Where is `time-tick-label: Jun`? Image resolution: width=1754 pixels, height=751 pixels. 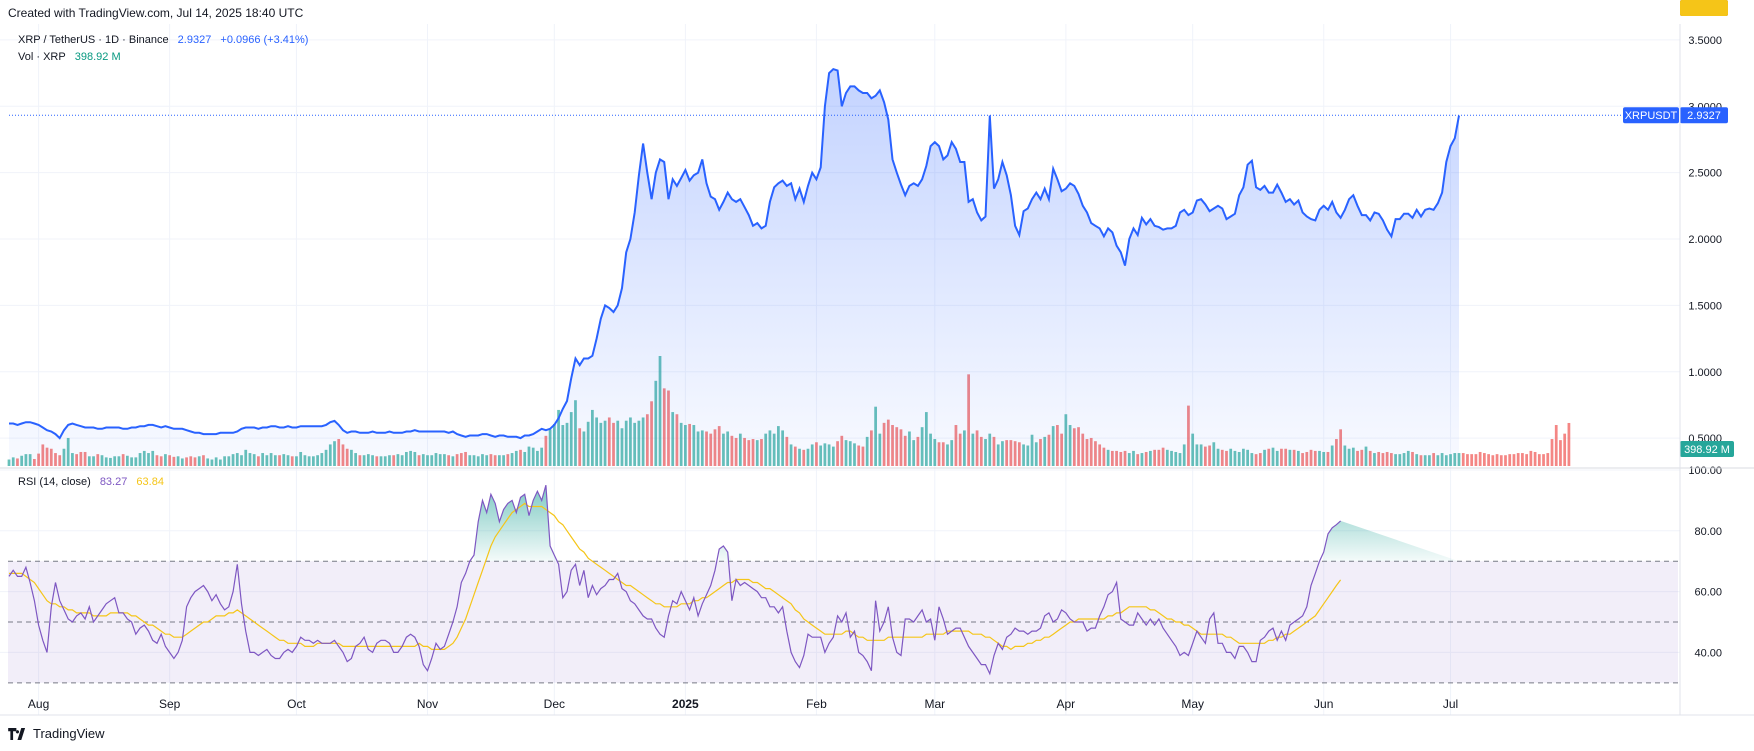 time-tick-label: Jun is located at coordinates (1323, 704).